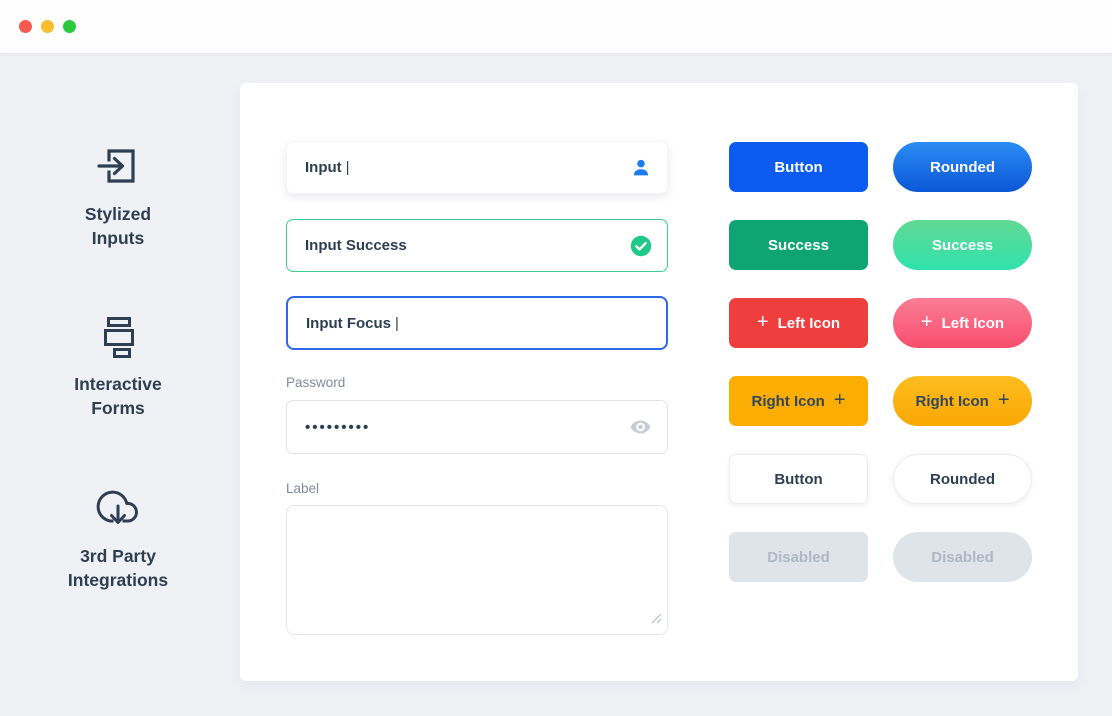 This screenshot has height=716, width=1112. I want to click on input-arrow-icon, so click(118, 166).